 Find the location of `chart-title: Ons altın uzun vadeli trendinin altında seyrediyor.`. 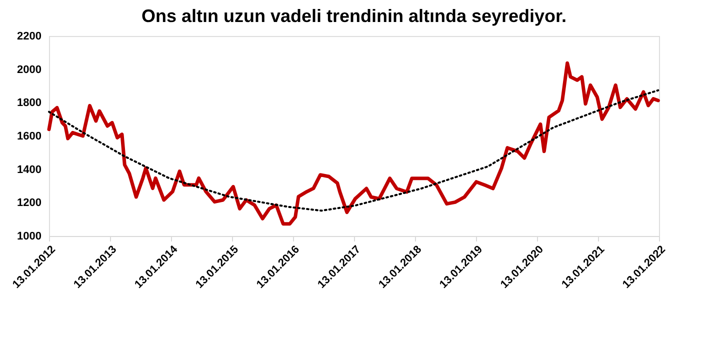

chart-title: Ons altın uzun vadeli trendinin altında seyrediyor. is located at coordinates (354, 16).